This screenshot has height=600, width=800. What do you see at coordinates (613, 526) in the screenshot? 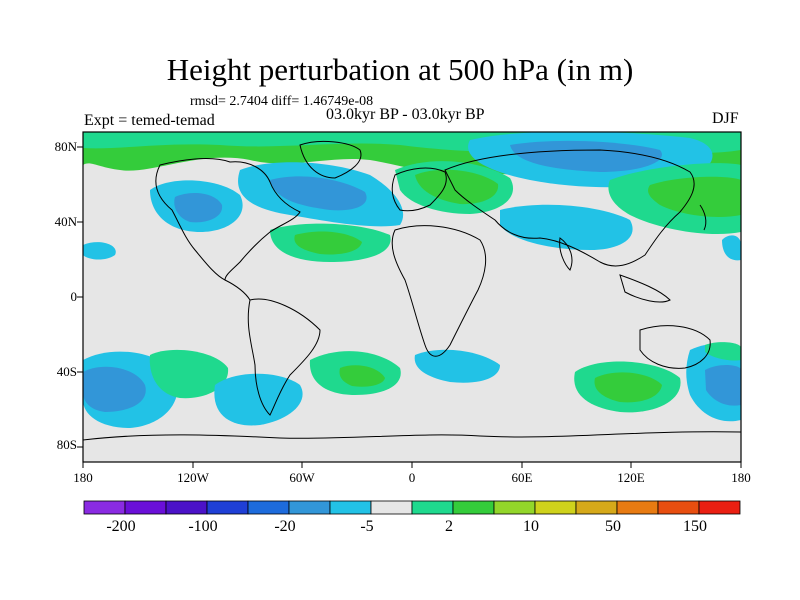
I see `colorbar-label: 50` at bounding box center [613, 526].